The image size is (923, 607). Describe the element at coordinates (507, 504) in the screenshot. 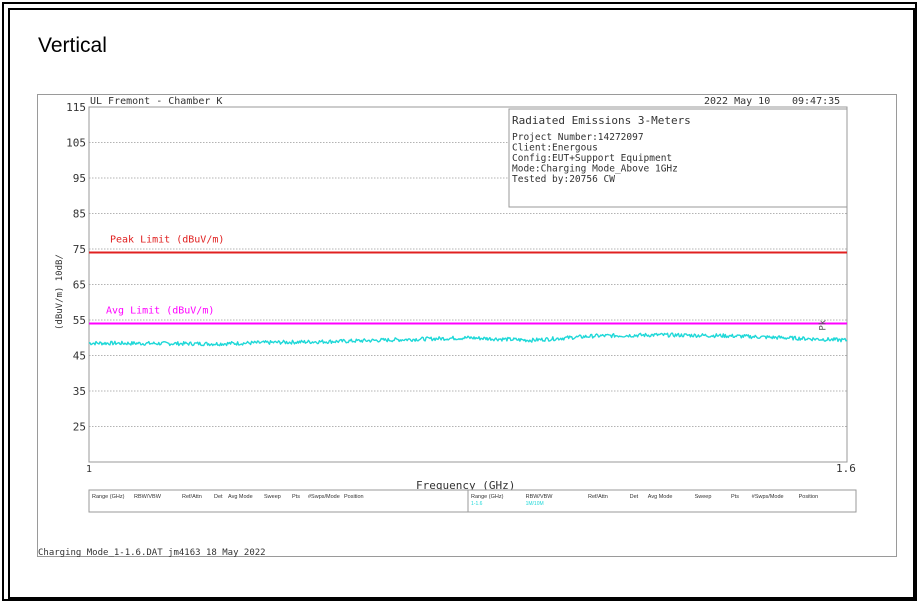

I see `table-row-values: 1-1.6 1M/10M` at that location.